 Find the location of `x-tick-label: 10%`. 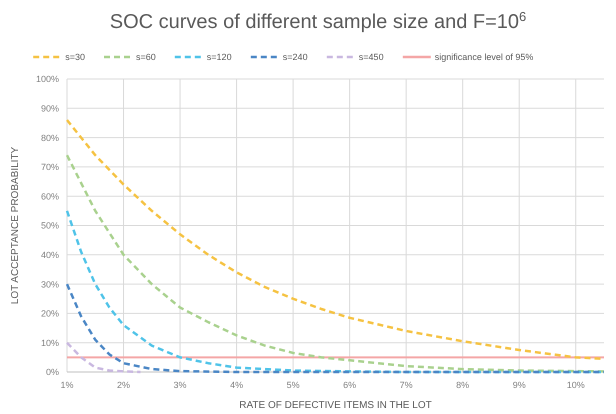

x-tick-label: 10% is located at coordinates (575, 385).